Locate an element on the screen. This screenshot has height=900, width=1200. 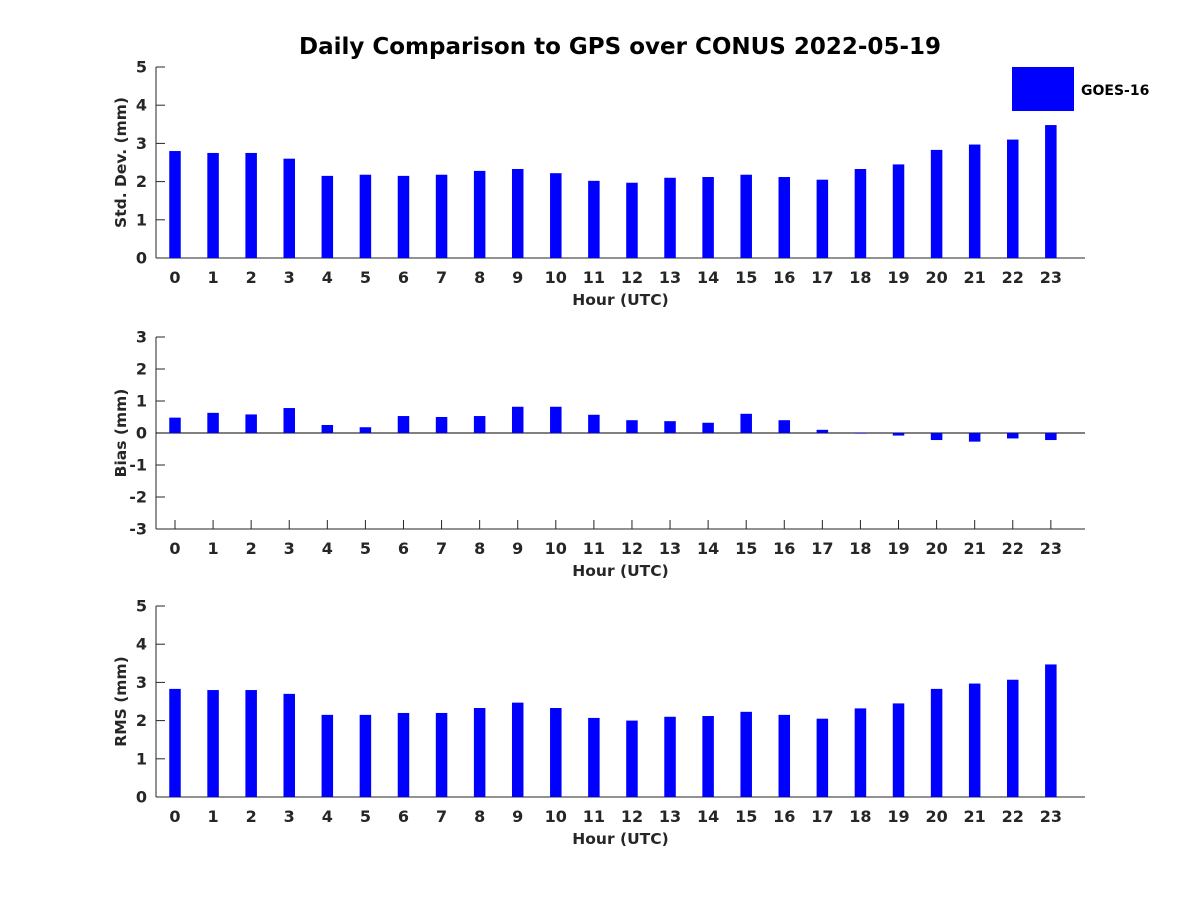
y-tick-label: 4 is located at coordinates (141, 644).